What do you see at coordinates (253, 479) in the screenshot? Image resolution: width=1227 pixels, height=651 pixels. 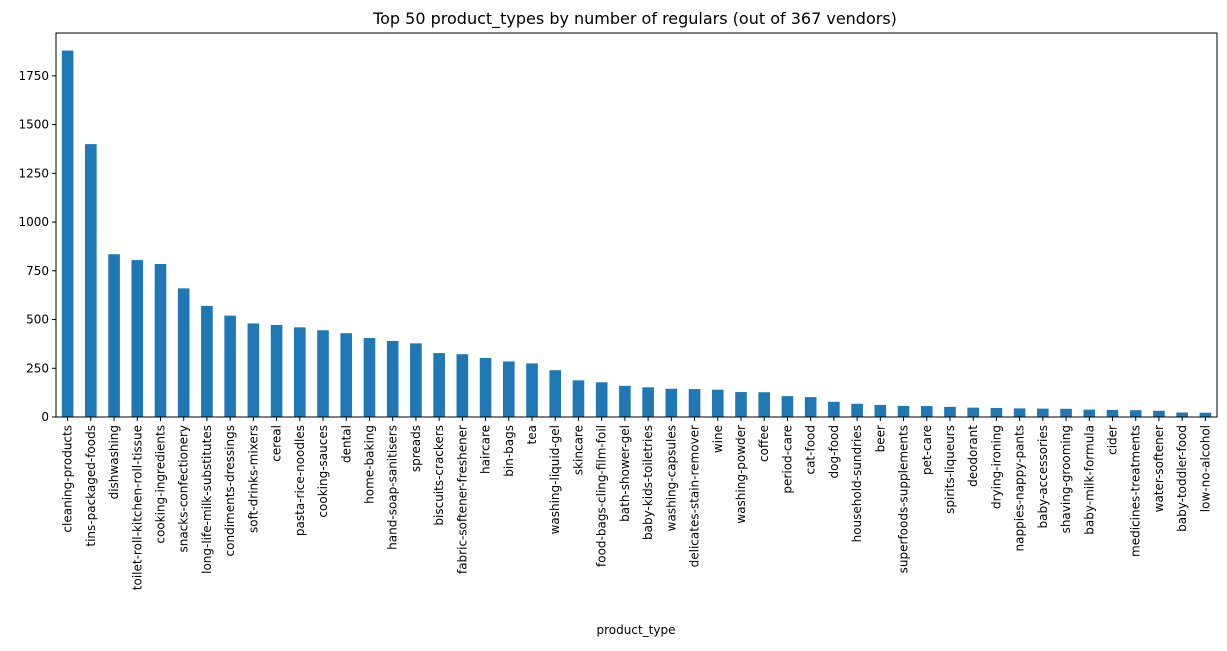 I see `x-tick-label: soft-drinks-mixers` at bounding box center [253, 479].